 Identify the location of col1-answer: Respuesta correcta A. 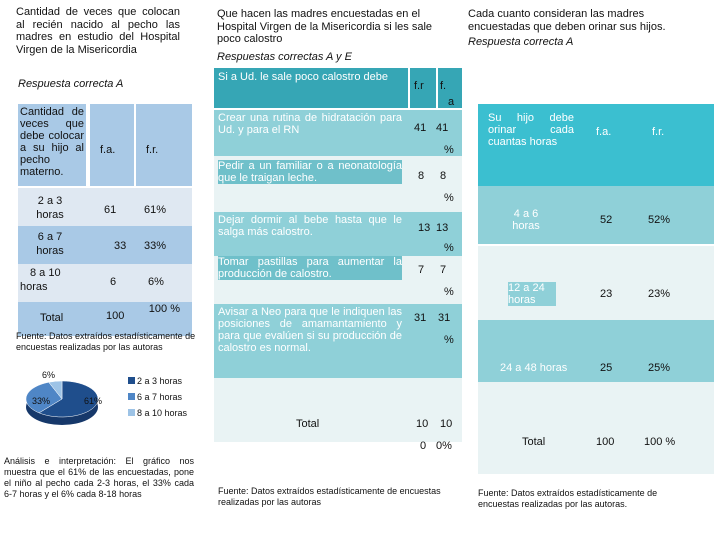
(71, 84).